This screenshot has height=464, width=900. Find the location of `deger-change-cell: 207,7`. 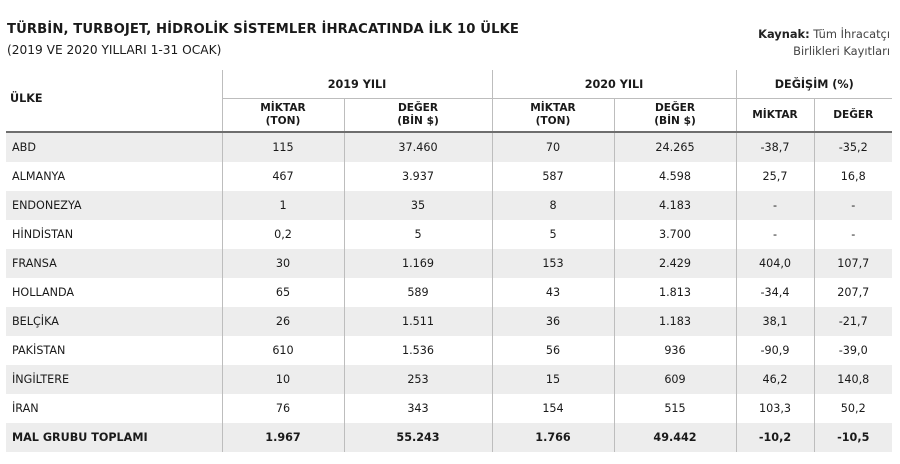

deger-change-cell: 207,7 is located at coordinates (852, 292).